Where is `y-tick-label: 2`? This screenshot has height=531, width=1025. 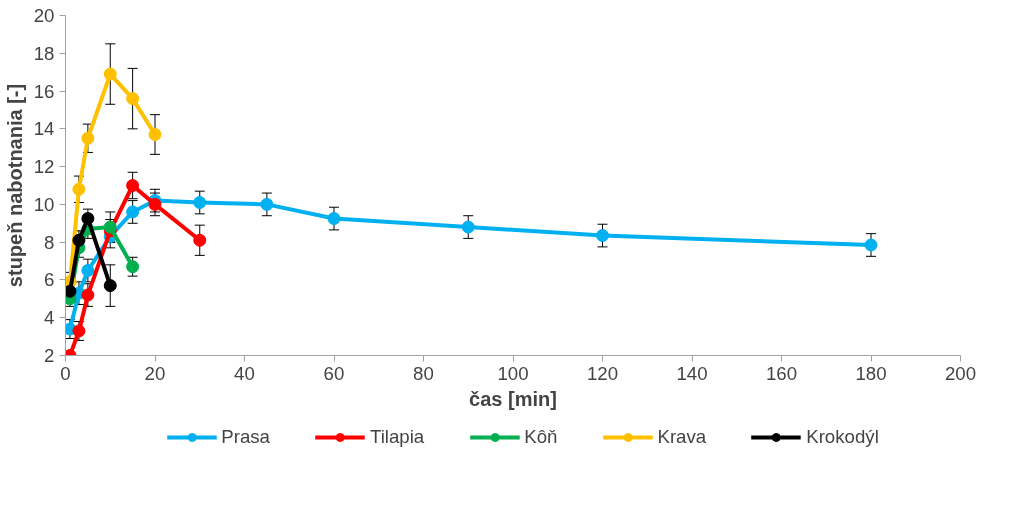 y-tick-label: 2 is located at coordinates (49, 355).